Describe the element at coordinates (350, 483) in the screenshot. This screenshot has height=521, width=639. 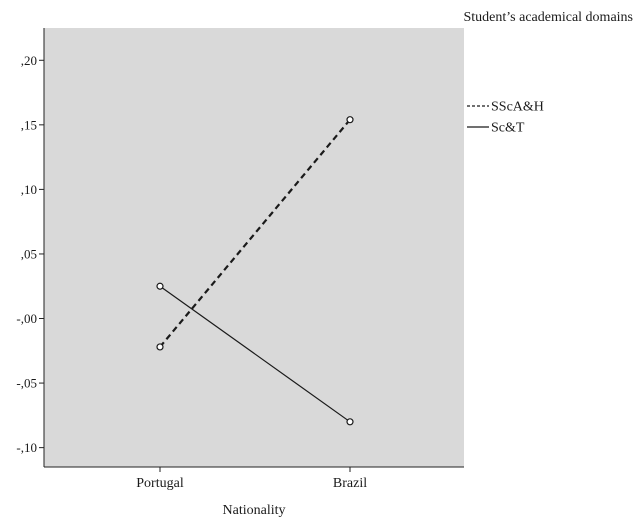
I see `x-tick-label: Brazil` at that location.